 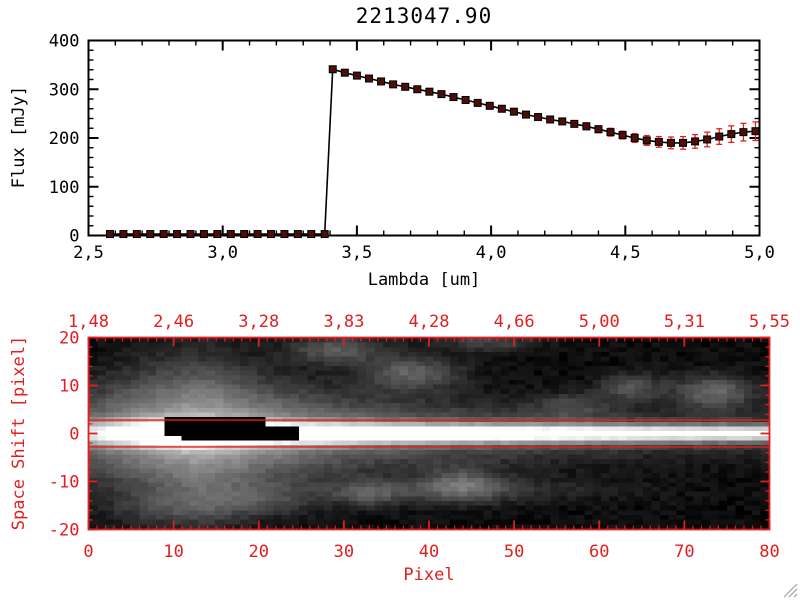 I want to click on tick-label: 200, so click(x=64, y=139).